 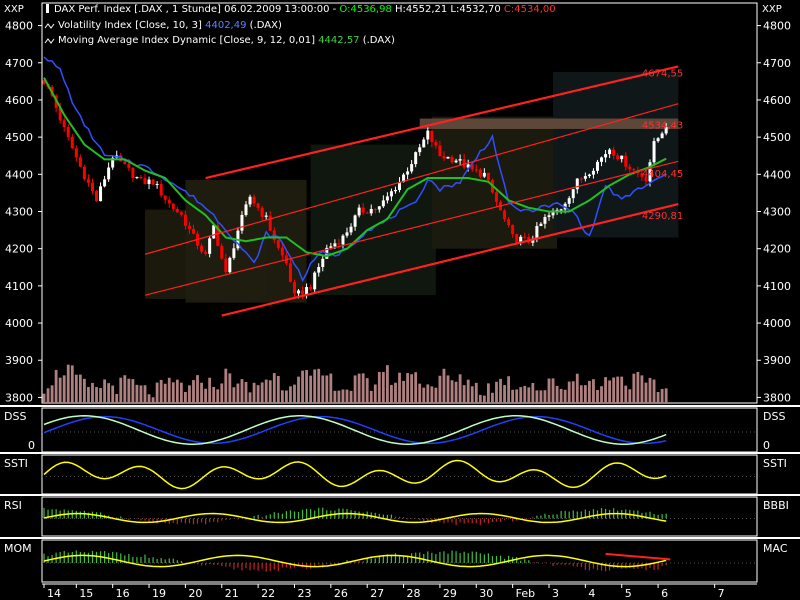 What do you see at coordinates (486, 593) in the screenshot?
I see `x-tick-label: 30` at bounding box center [486, 593].